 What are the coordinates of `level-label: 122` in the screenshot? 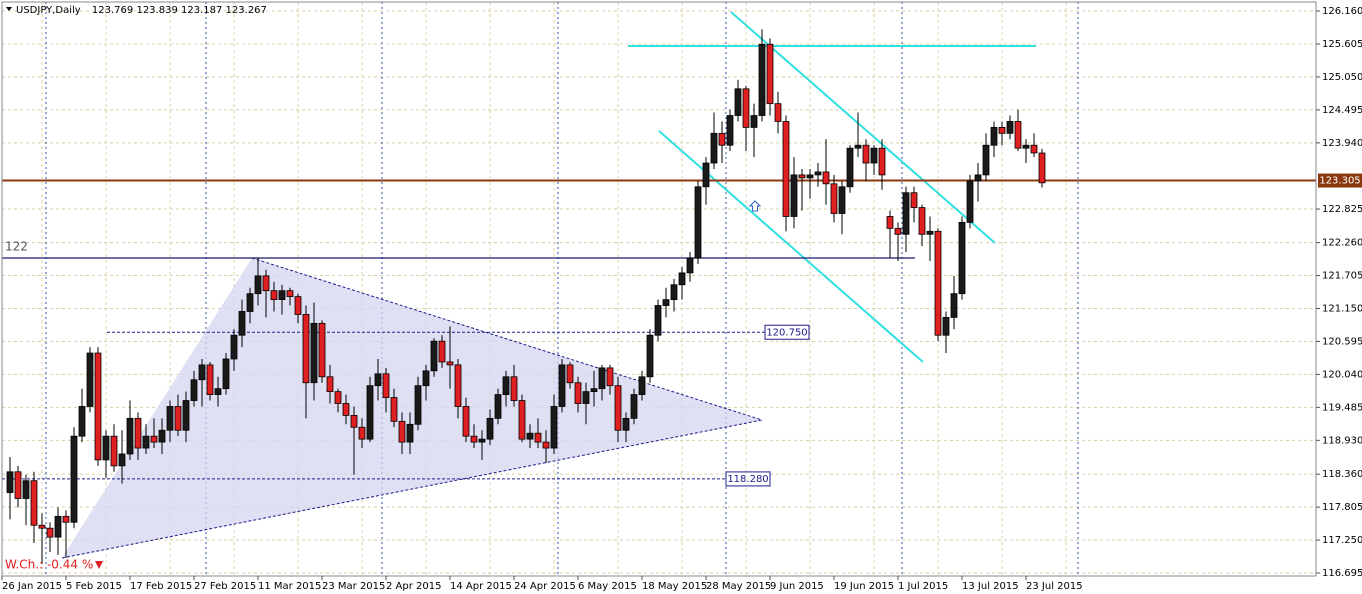 It's located at (16, 247).